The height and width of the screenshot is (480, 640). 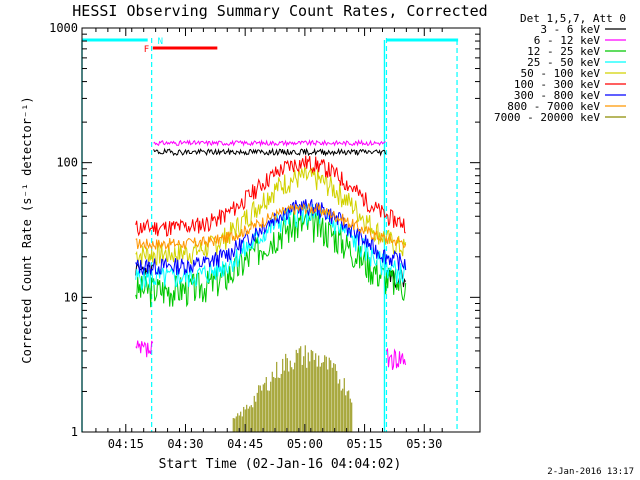 I want to click on legend-entry-label: 50 - 100 keV, so click(x=561, y=73).